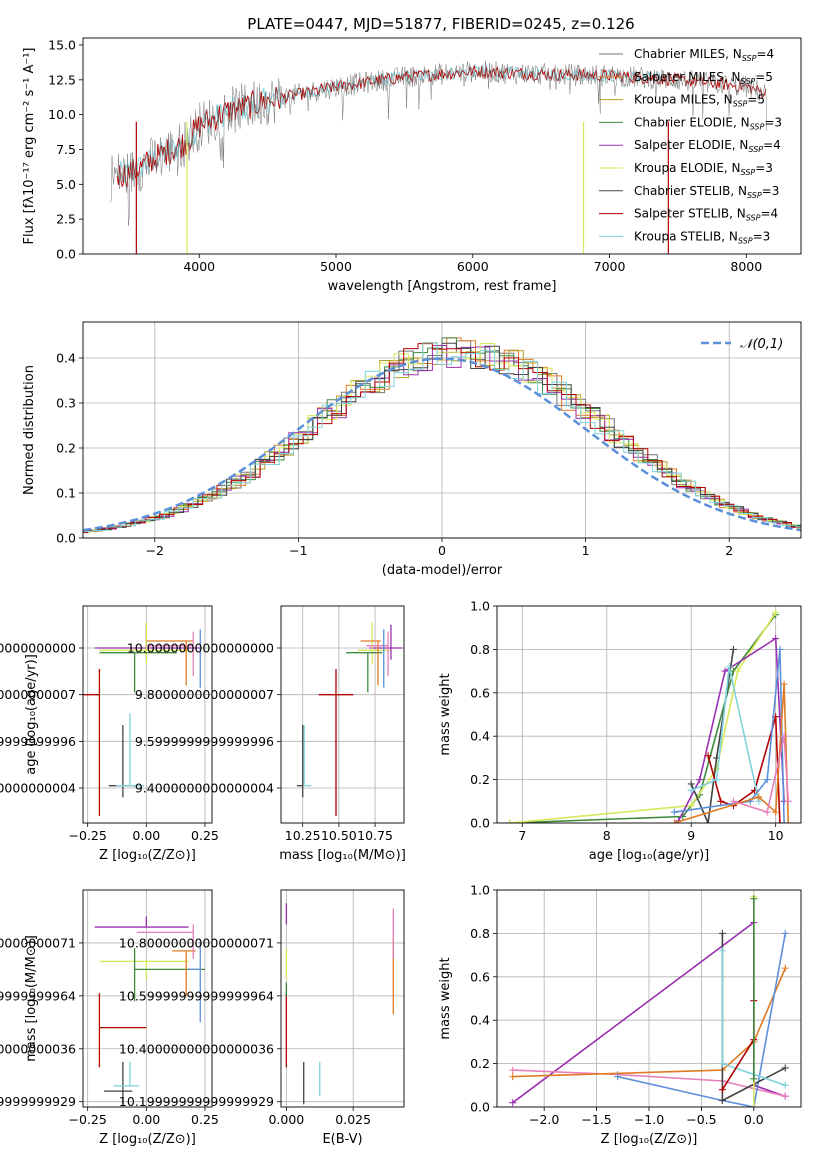 This screenshot has height=1170, width=819. I want to click on mw_age-xtick-label: 8, so click(607, 835).